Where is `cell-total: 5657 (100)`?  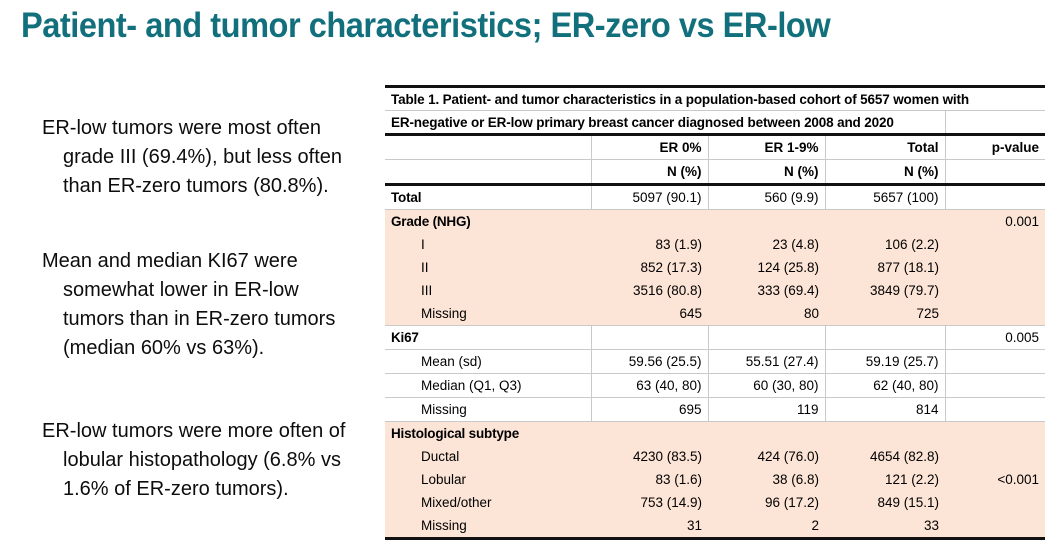
cell-total: 5657 (100) is located at coordinates (884, 197).